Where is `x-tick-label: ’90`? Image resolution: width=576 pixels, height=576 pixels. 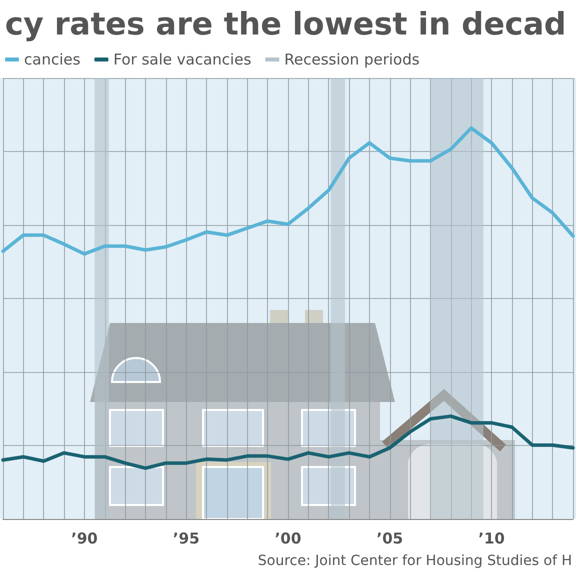
x-tick-label: ’90 is located at coordinates (84, 539).